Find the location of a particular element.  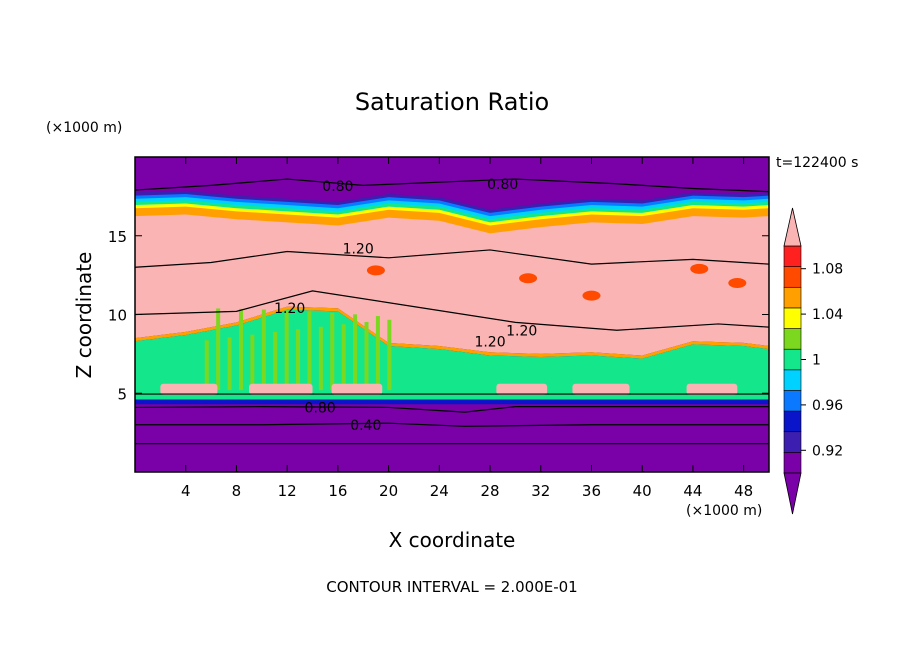

contour-interval-label: CONTOUR INTERVAL = 2.000E-01 is located at coordinates (452, 587).